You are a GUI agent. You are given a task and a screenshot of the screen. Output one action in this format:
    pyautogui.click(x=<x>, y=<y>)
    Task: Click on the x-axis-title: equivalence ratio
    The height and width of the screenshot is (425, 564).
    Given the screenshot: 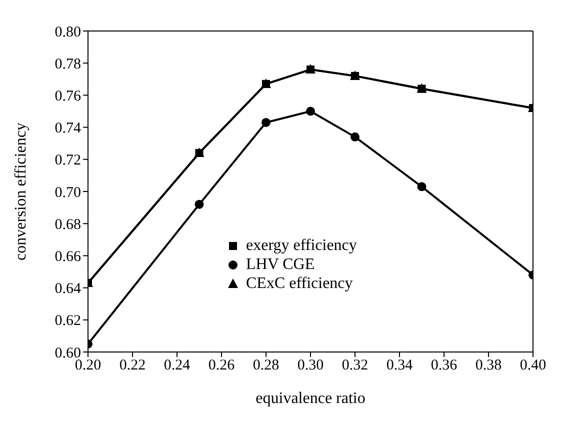 What is the action you would take?
    pyautogui.click(x=311, y=398)
    